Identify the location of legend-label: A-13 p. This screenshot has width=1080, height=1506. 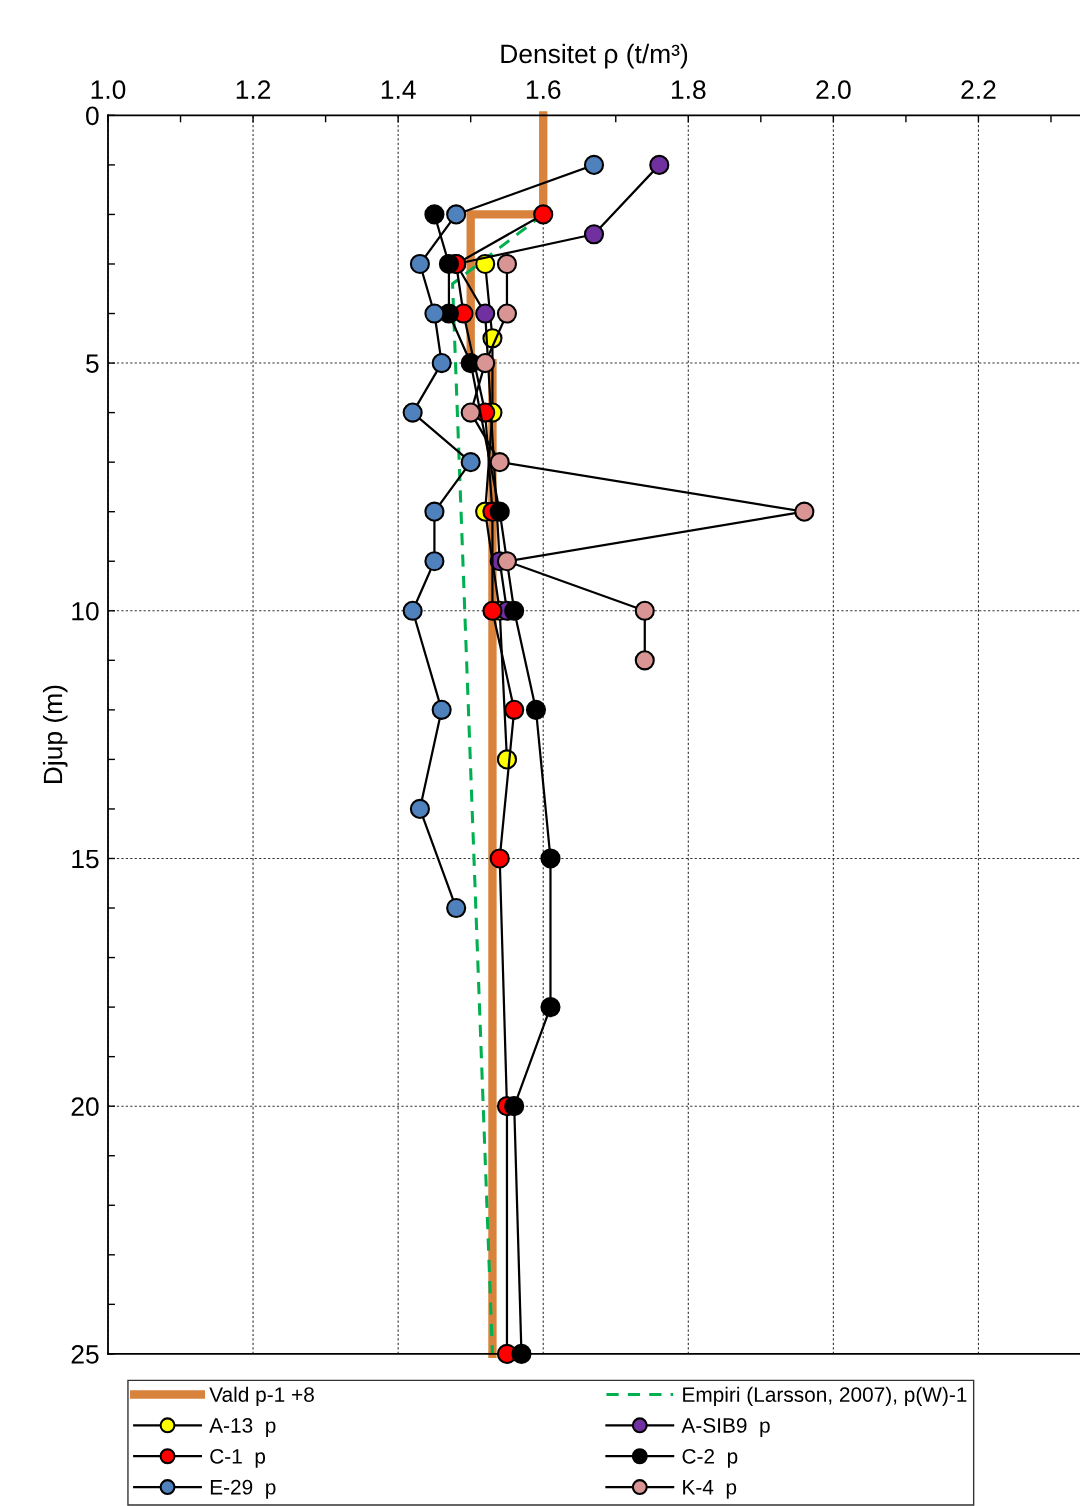
(242, 1427).